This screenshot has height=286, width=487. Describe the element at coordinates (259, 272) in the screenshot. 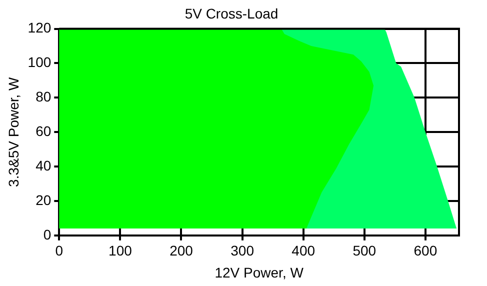

I see `x-axis-title: 12V Power, W` at that location.